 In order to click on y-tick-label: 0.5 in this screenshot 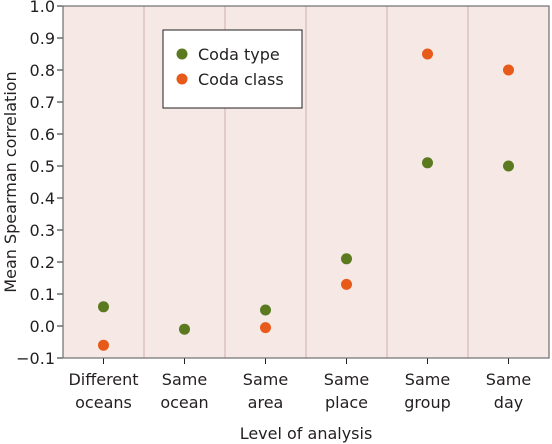, I will do `click(42, 166)`.